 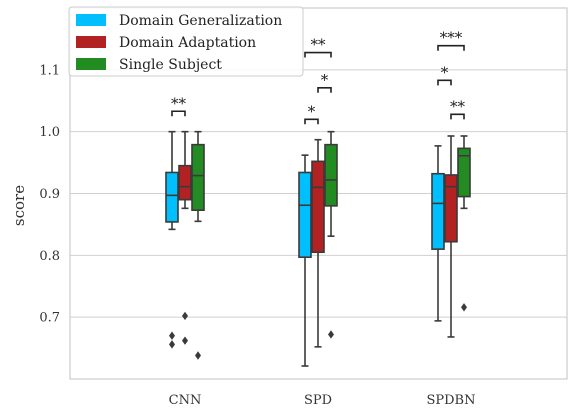 I want to click on significance-bracket: ***, so click(x=451, y=40).